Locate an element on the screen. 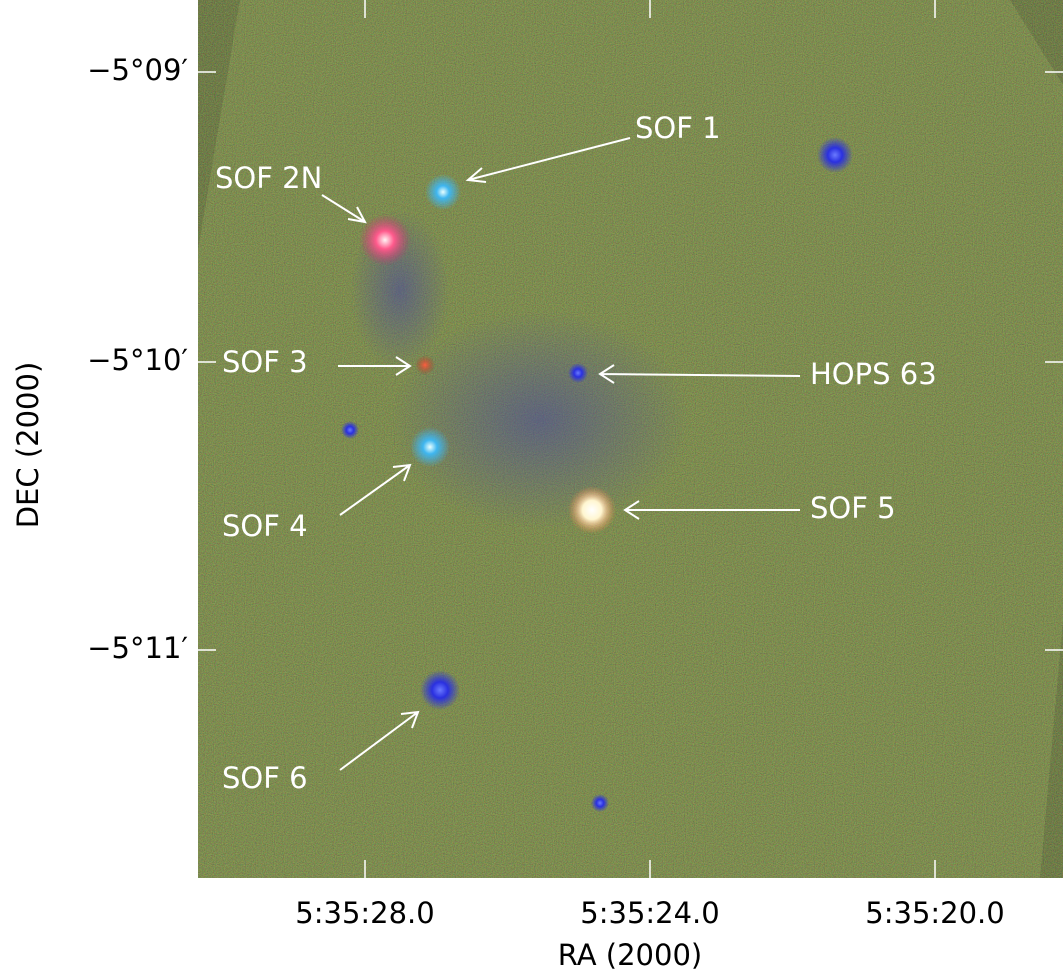  x-axis-label: RA (2000) is located at coordinates (630, 955).